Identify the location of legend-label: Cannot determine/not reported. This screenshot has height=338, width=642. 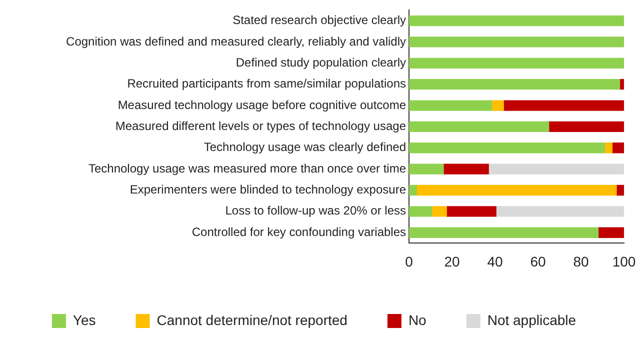
(252, 320).